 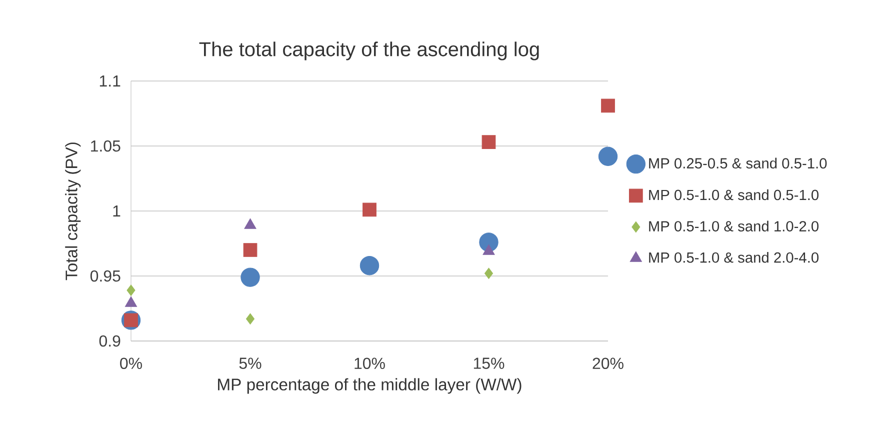 What do you see at coordinates (105, 146) in the screenshot?
I see `y-tick-label: 1.05` at bounding box center [105, 146].